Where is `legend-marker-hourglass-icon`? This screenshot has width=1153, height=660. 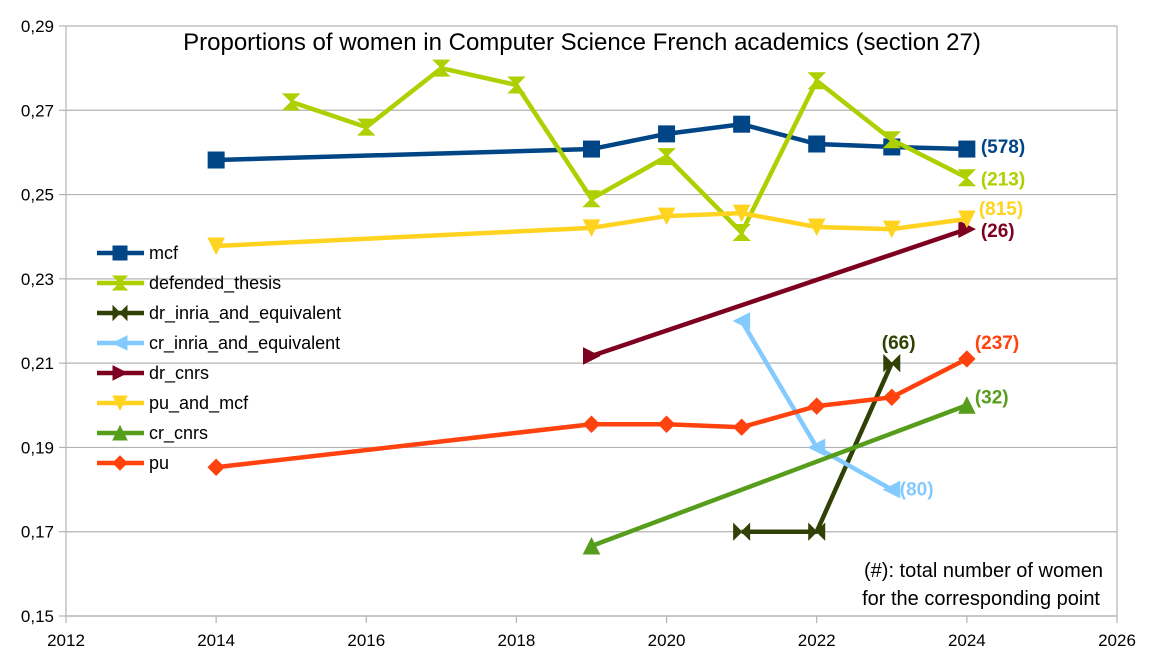 legend-marker-hourglass-icon is located at coordinates (120, 283).